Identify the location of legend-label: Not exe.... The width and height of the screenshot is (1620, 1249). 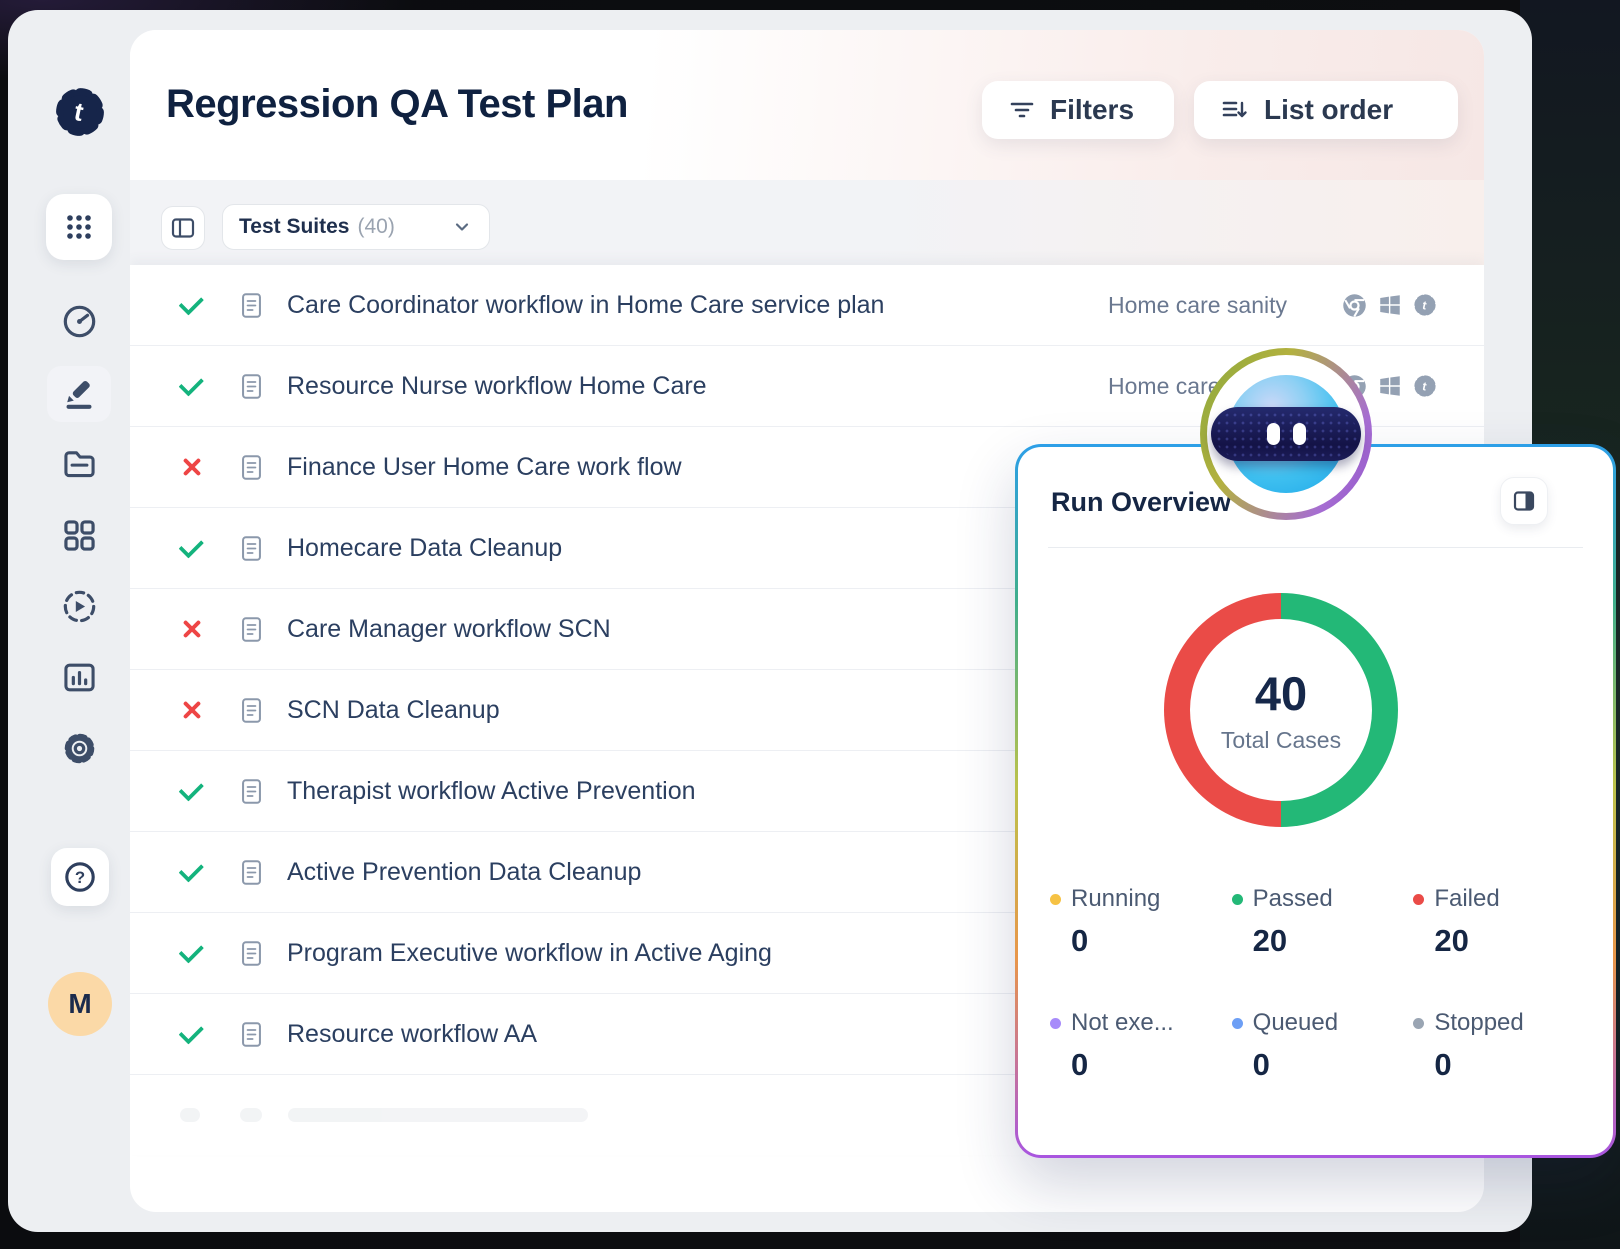
(1122, 1022).